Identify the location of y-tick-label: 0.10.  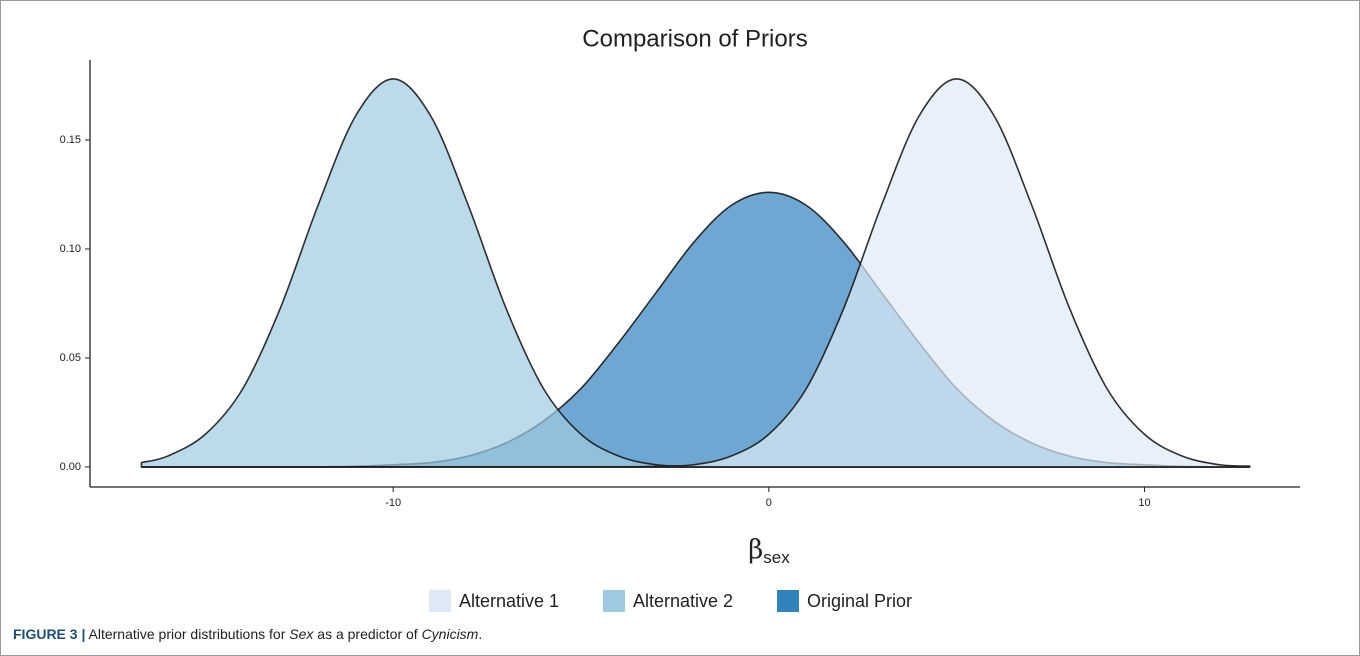
(70, 249).